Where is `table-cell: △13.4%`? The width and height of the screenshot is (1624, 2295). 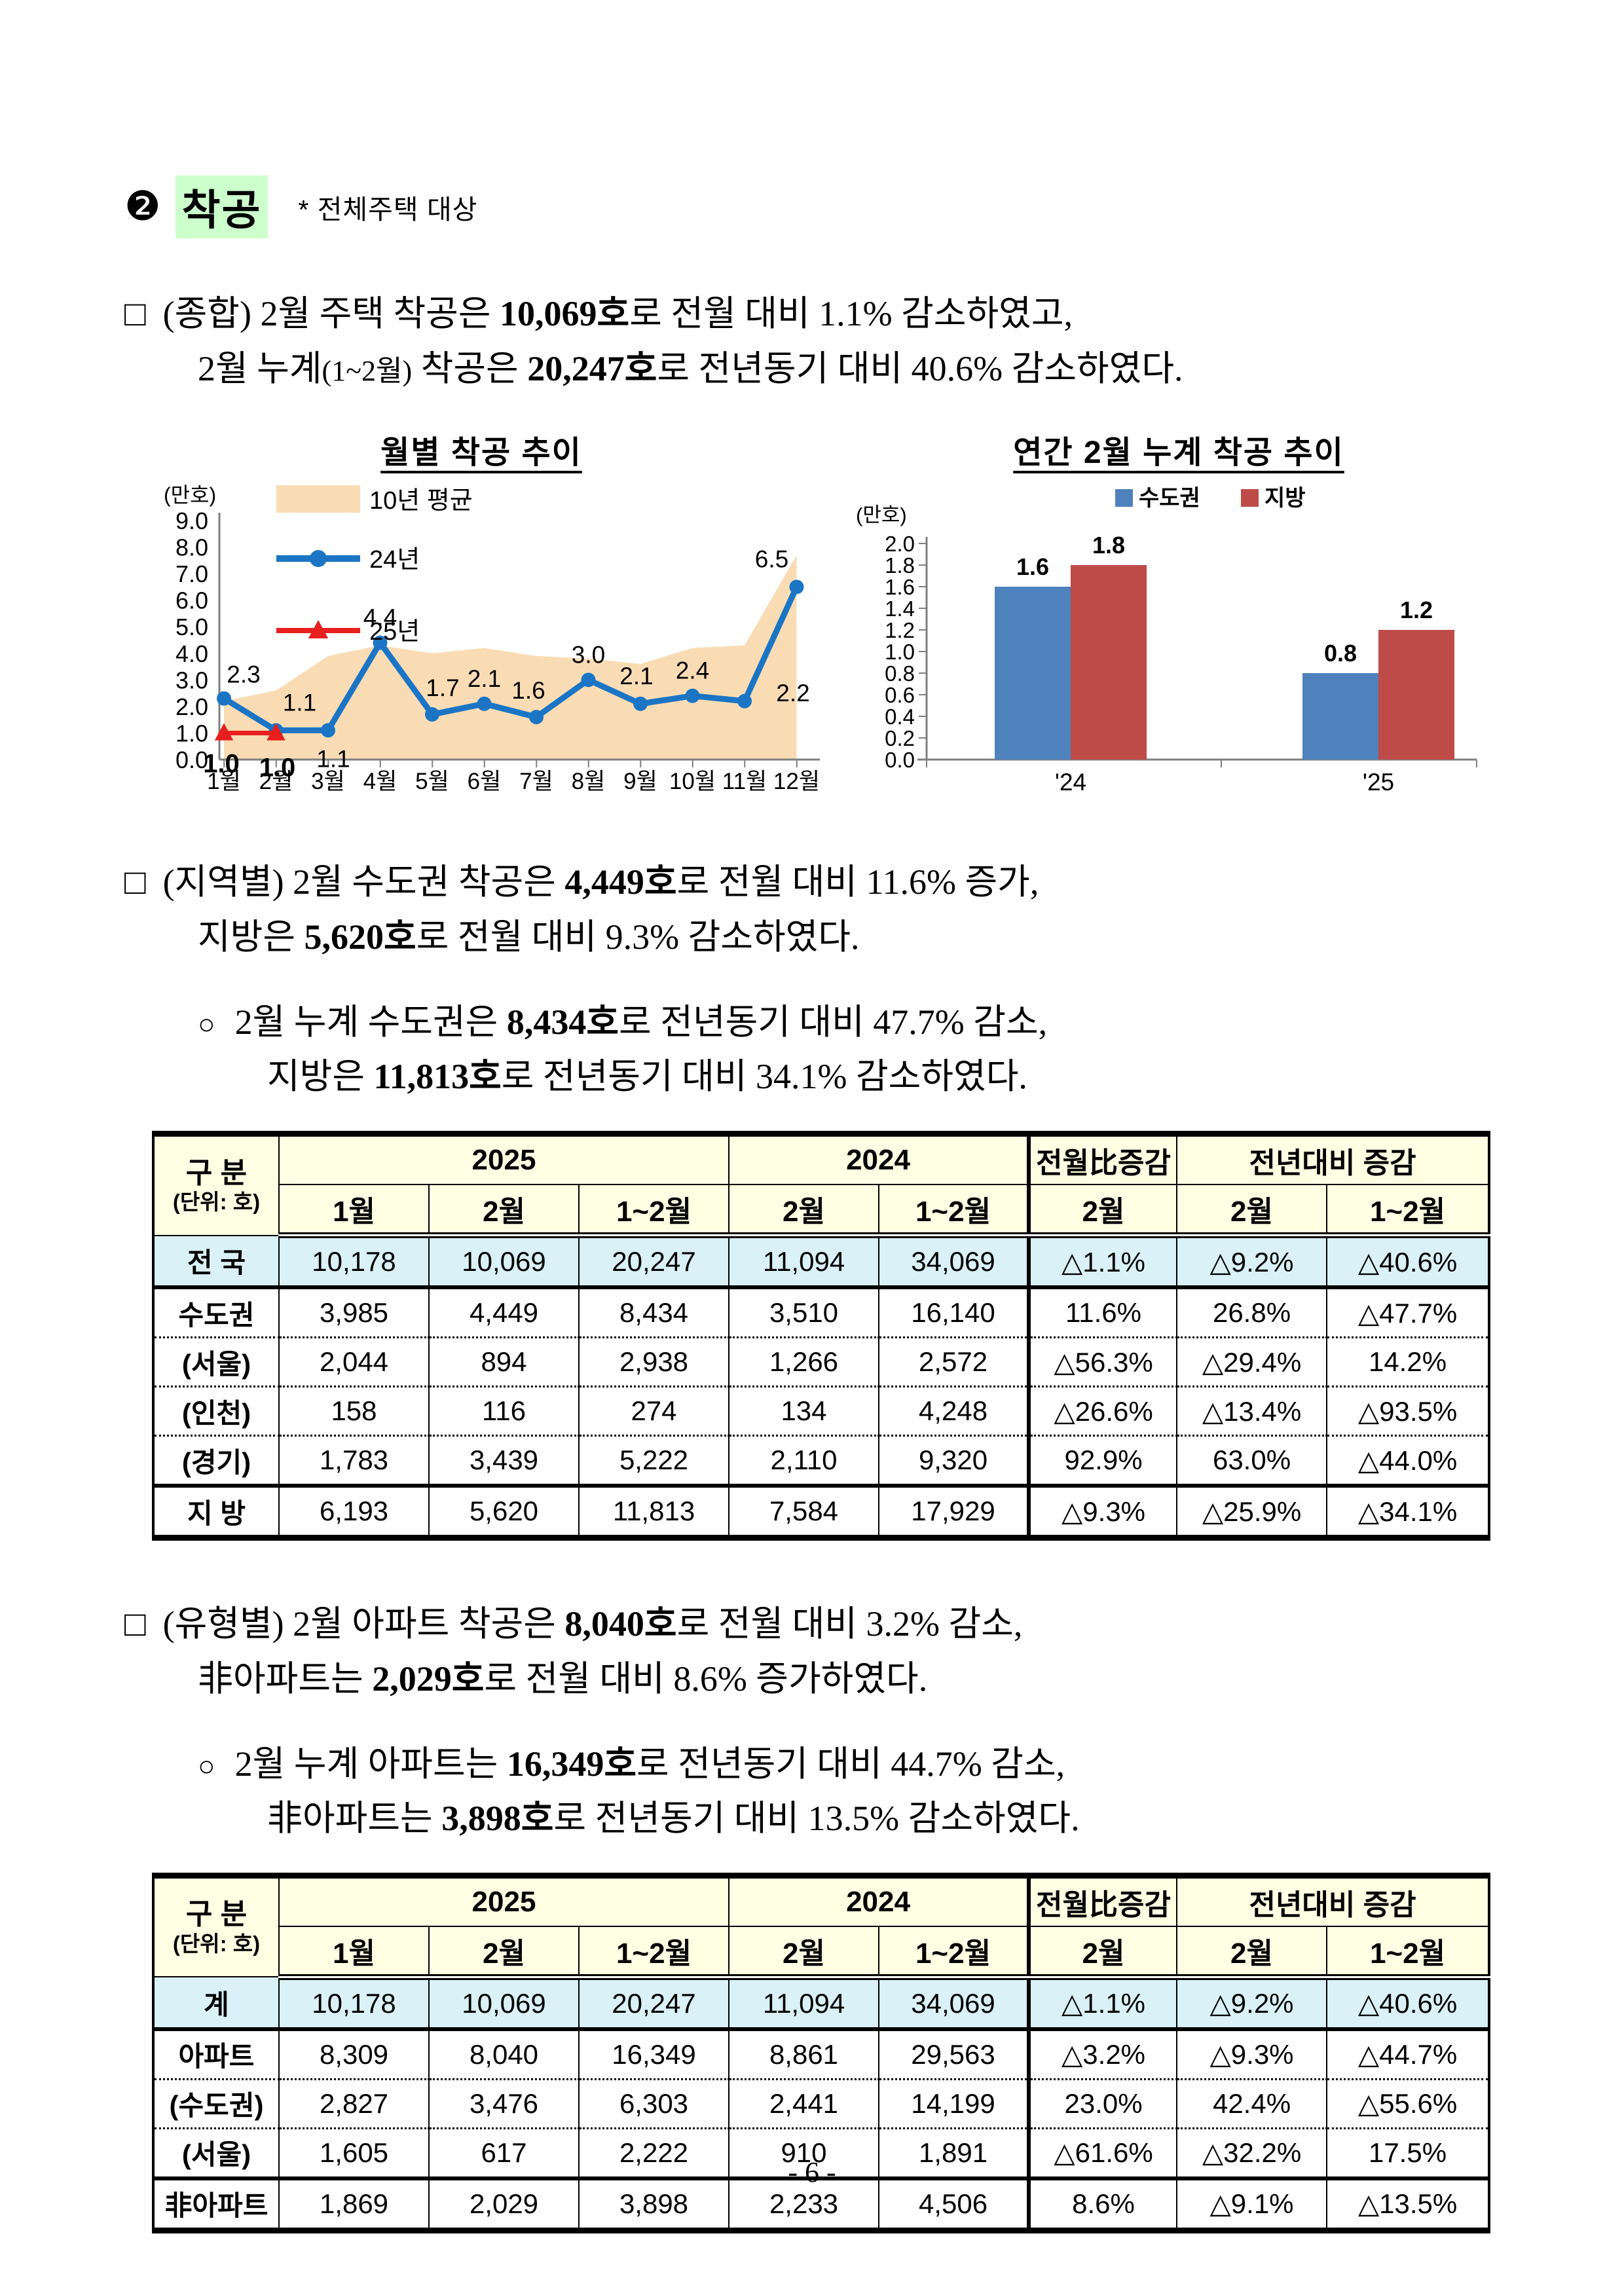
table-cell: △13.4% is located at coordinates (1252, 1411).